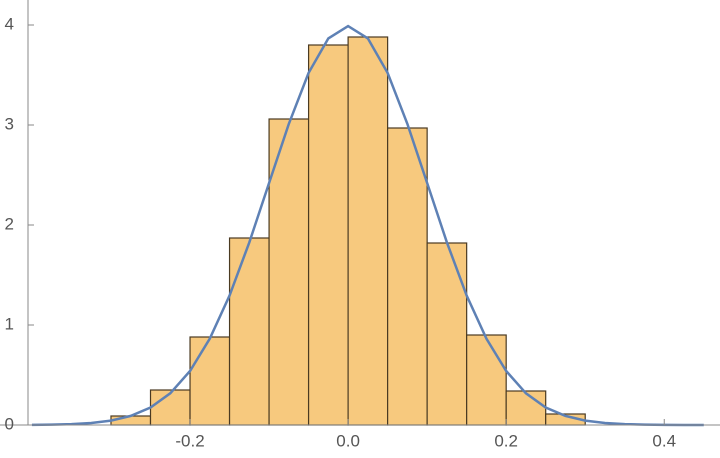 The width and height of the screenshot is (720, 458). Describe the element at coordinates (9, 223) in the screenshot. I see `y-tick-label: 2` at that location.